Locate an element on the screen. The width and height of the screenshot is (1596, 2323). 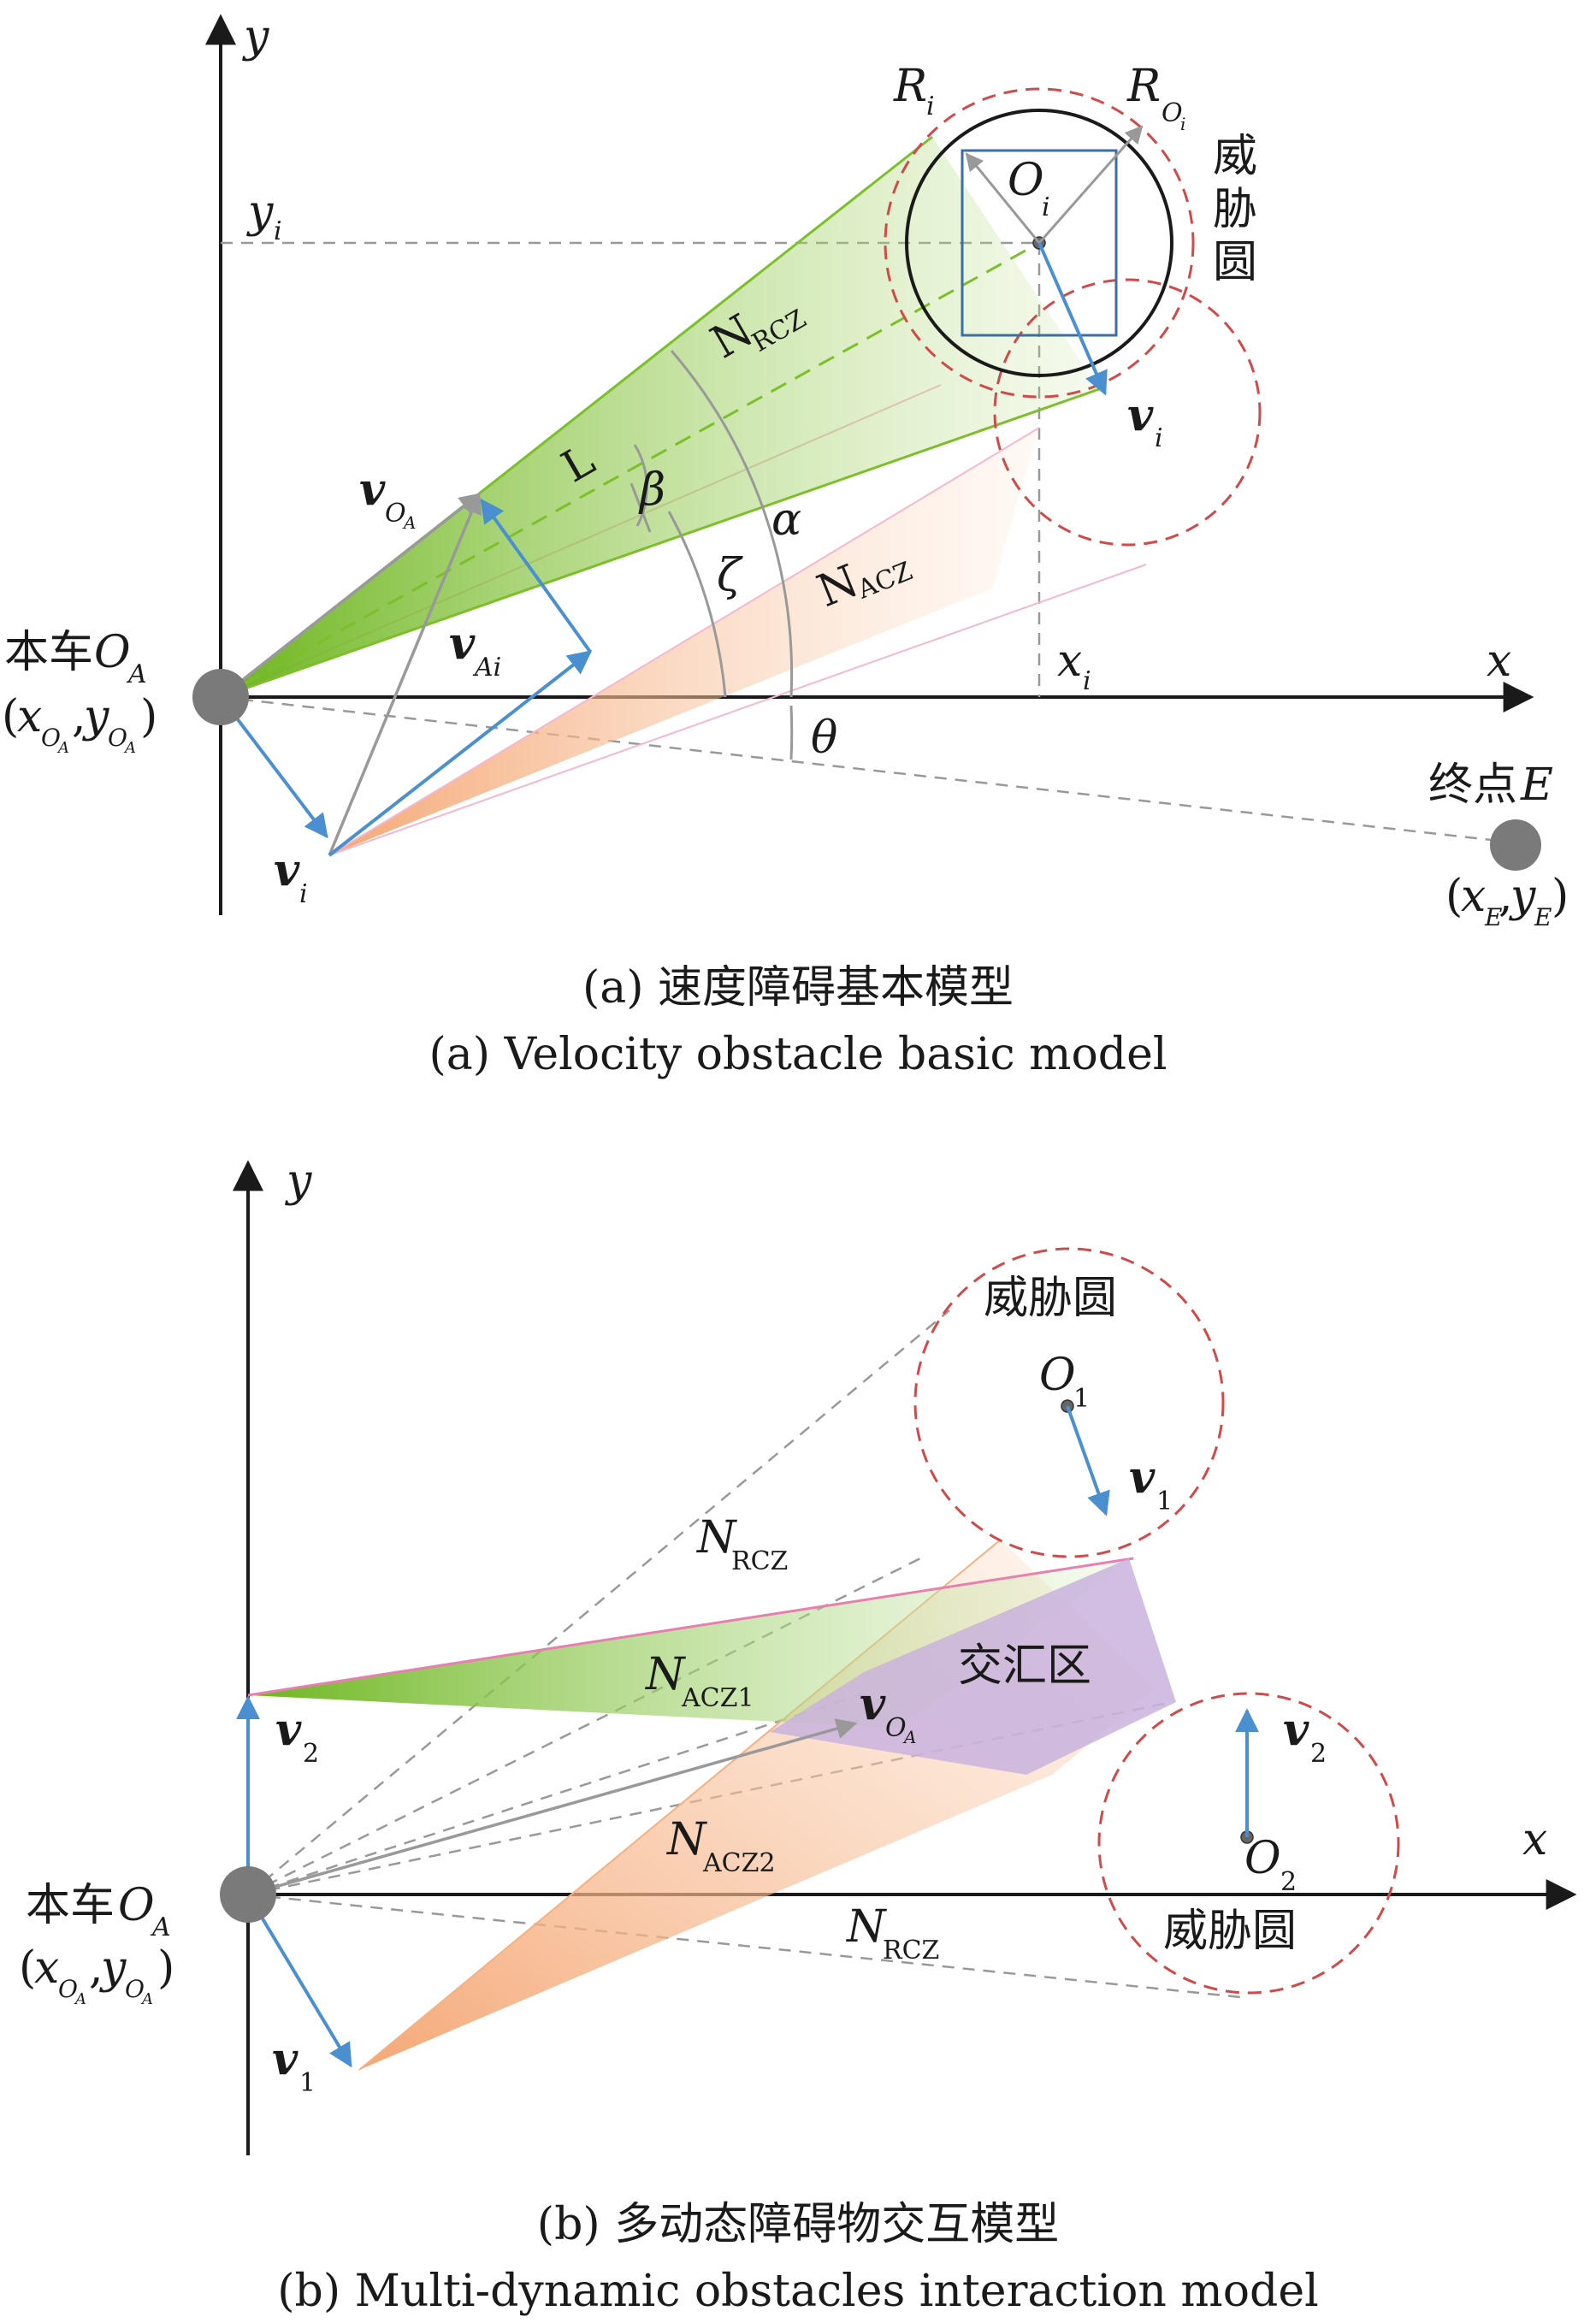
v-i-ego-arrow is located at coordinates (273, 767).